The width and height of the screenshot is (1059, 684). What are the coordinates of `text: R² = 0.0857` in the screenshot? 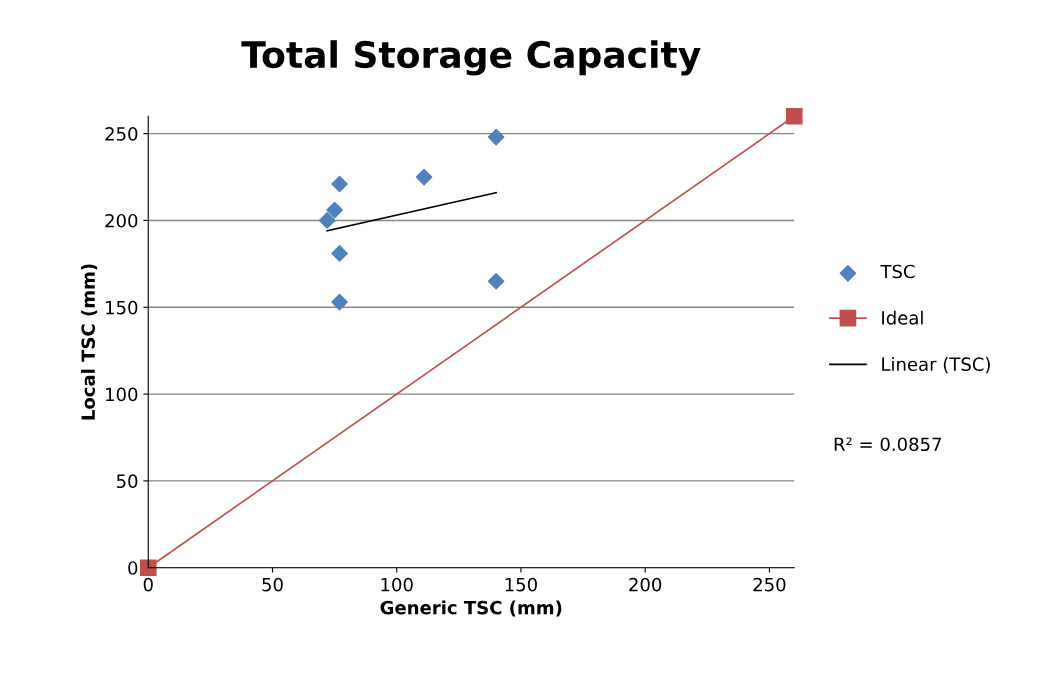 It's located at (888, 444).